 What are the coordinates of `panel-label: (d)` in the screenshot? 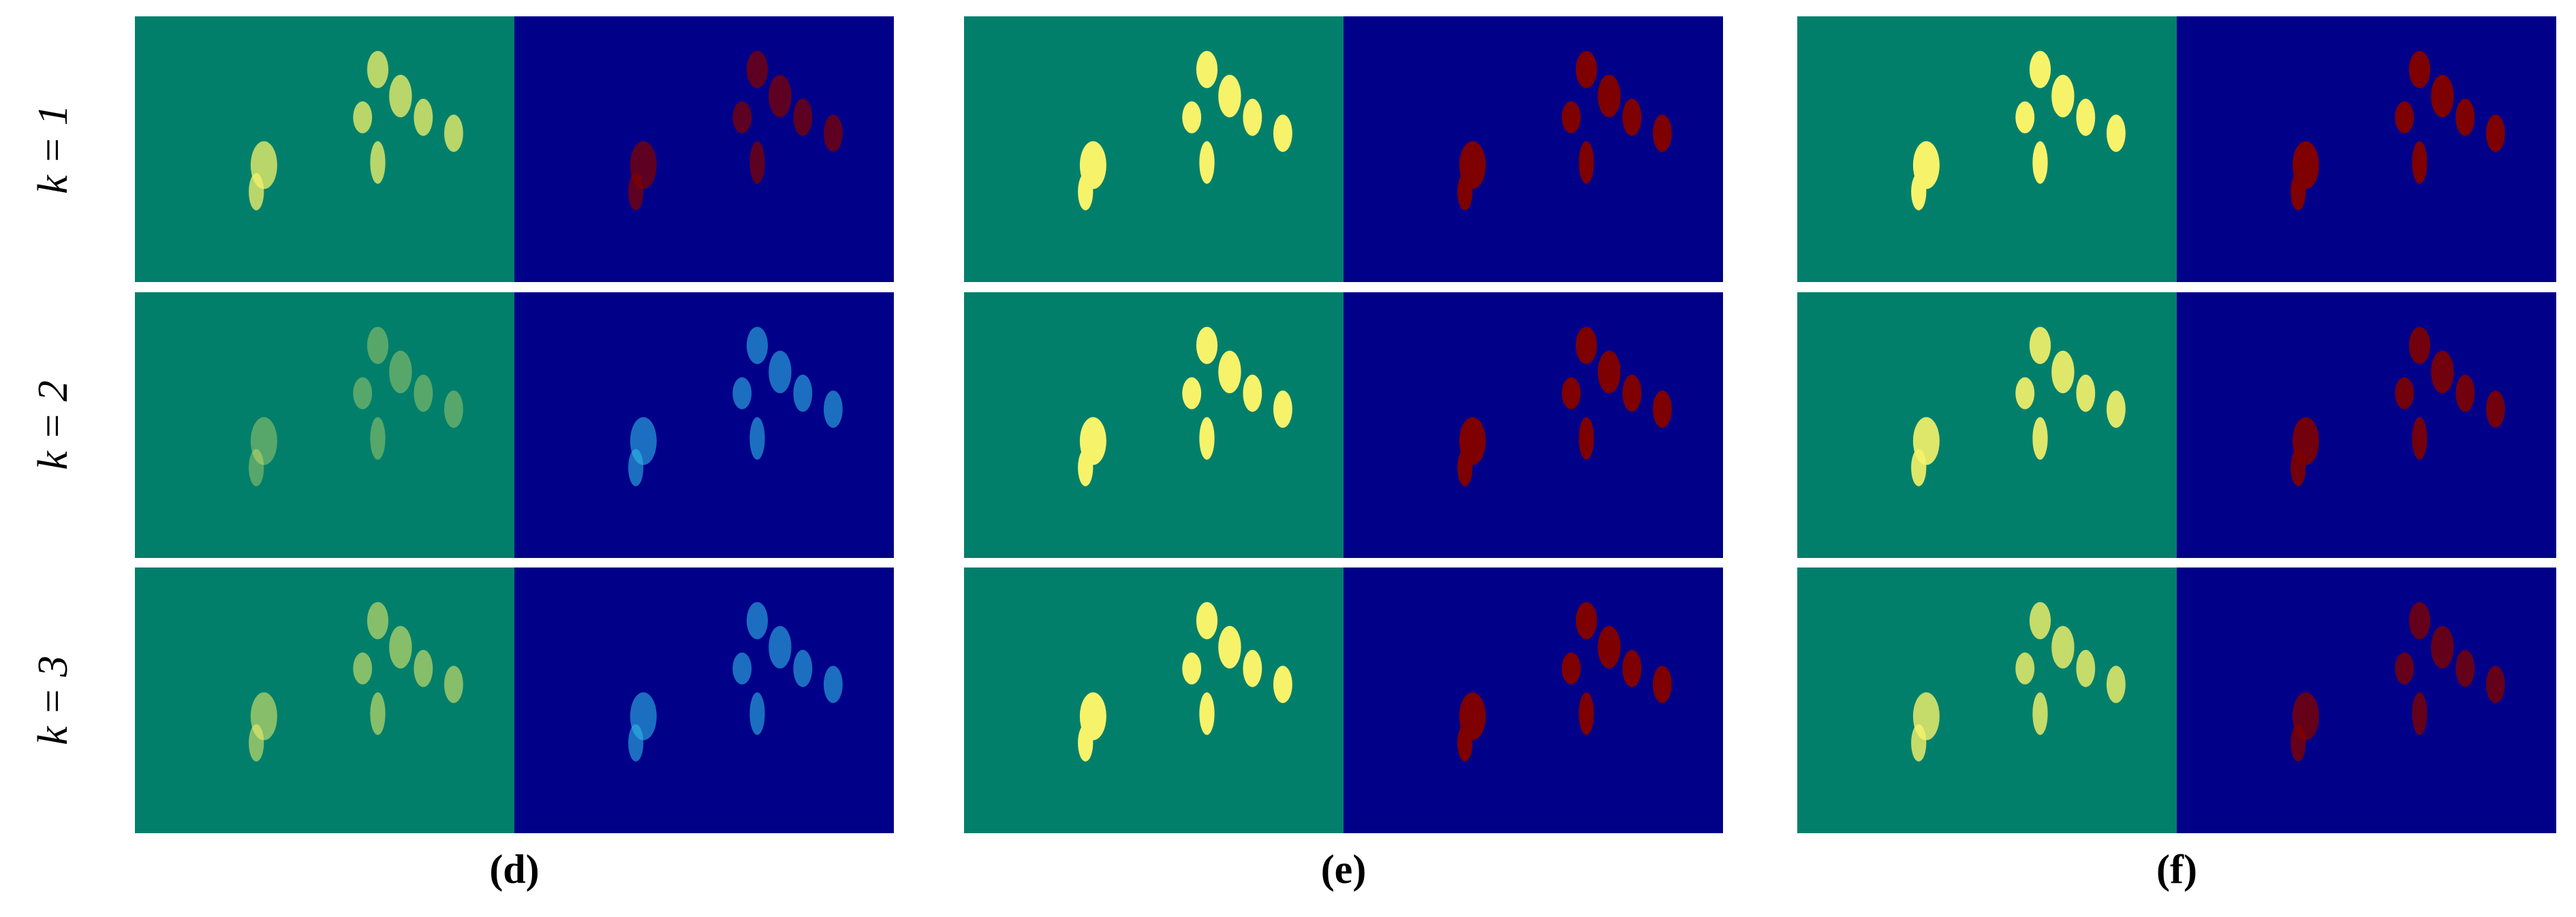 It's located at (514, 870).